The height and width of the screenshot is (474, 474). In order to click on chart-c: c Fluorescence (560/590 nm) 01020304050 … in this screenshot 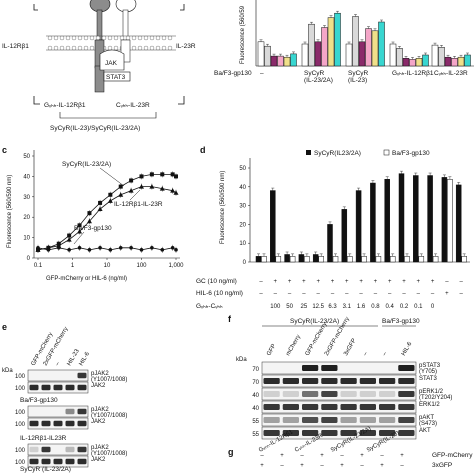, I will do `click(93, 213)`.